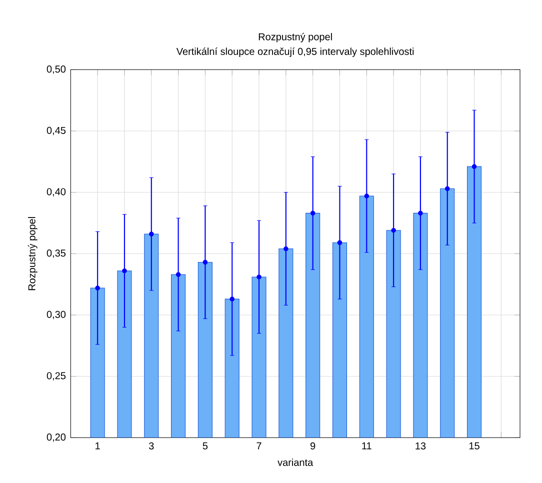 This screenshot has height=483, width=542. What do you see at coordinates (98, 446) in the screenshot?
I see `x-tick-label: 1` at bounding box center [98, 446].